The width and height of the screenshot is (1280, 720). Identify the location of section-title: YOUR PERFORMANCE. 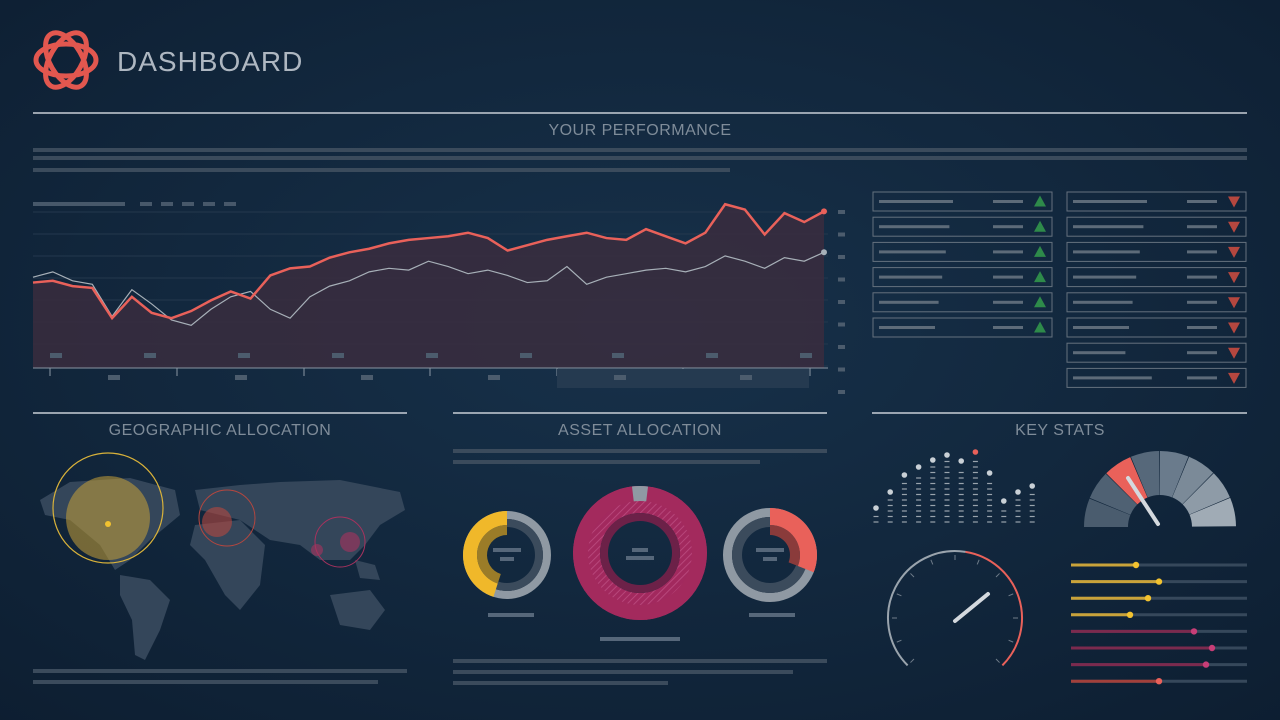
(639, 130).